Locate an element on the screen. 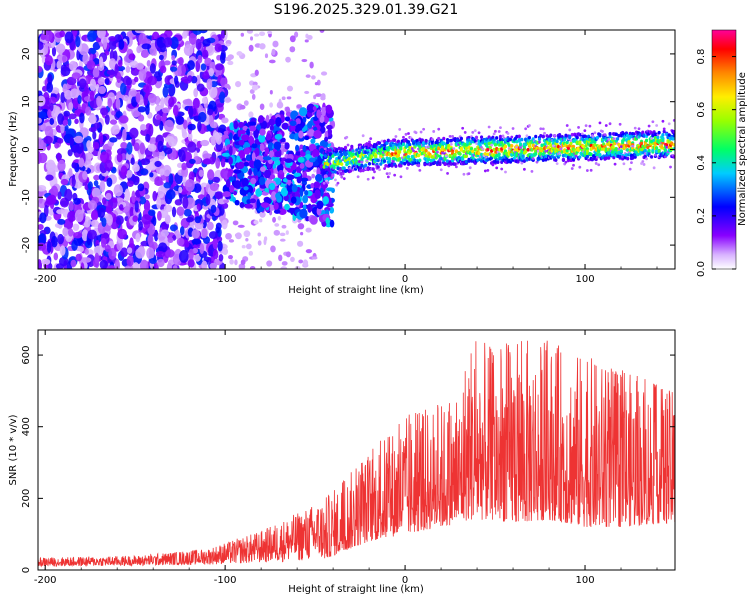 The height and width of the screenshot is (600, 750). spectrogram-x-tick-label: -100 is located at coordinates (225, 279).